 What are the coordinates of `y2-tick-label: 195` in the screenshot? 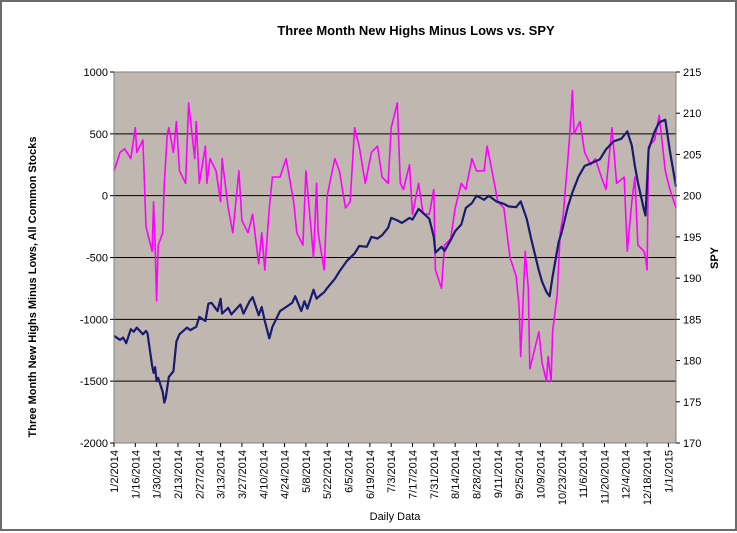 It's located at (692, 238).